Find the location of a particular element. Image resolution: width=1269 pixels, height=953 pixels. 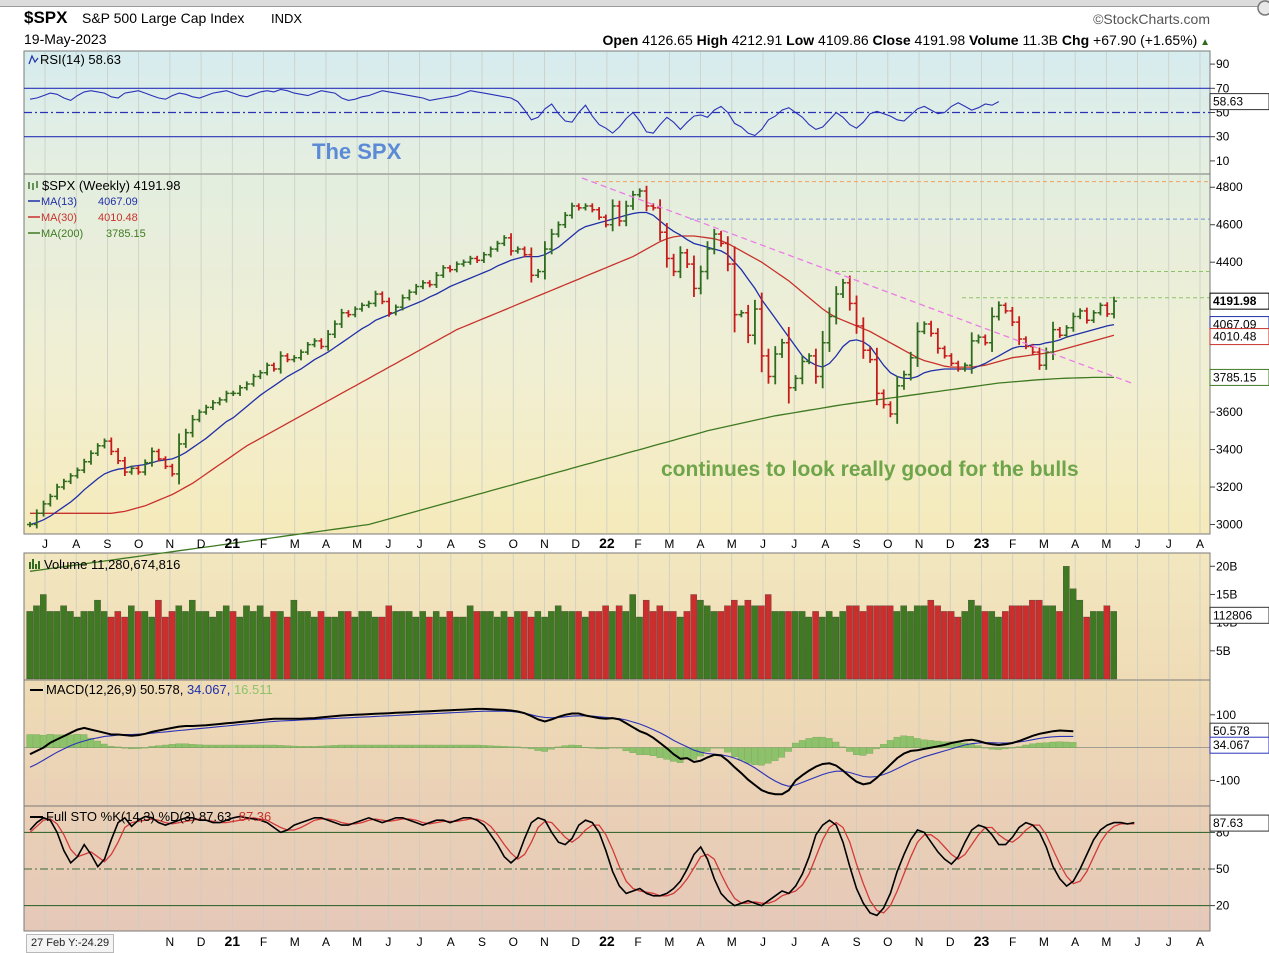

quote-open-value: 4126.65 is located at coordinates (667, 40).